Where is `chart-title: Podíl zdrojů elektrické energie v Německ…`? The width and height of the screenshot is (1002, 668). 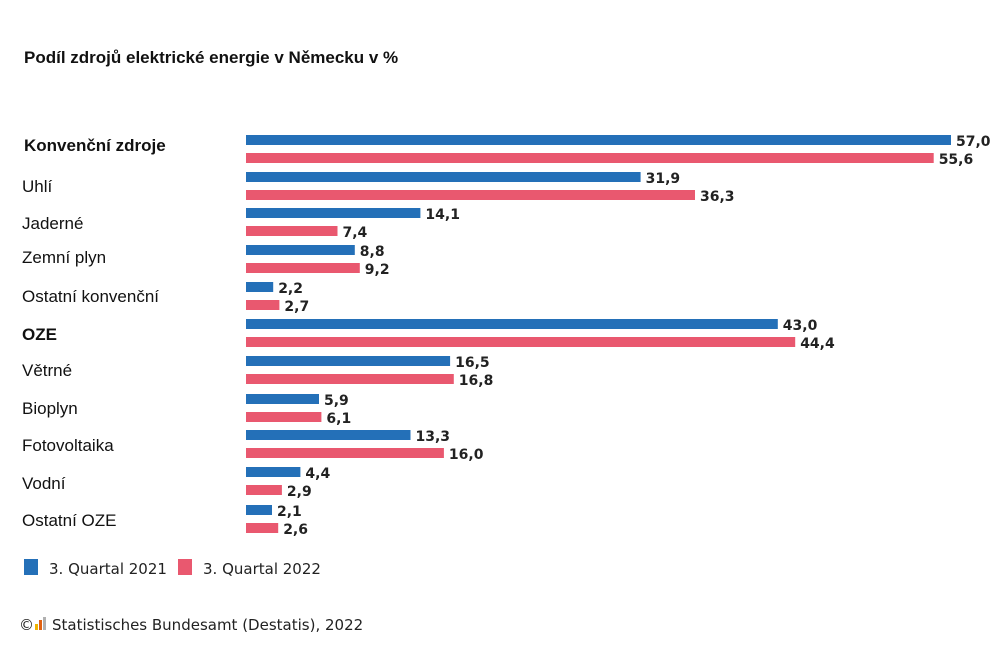 chart-title: Podíl zdrojů elektrické energie v Německ… is located at coordinates (211, 57).